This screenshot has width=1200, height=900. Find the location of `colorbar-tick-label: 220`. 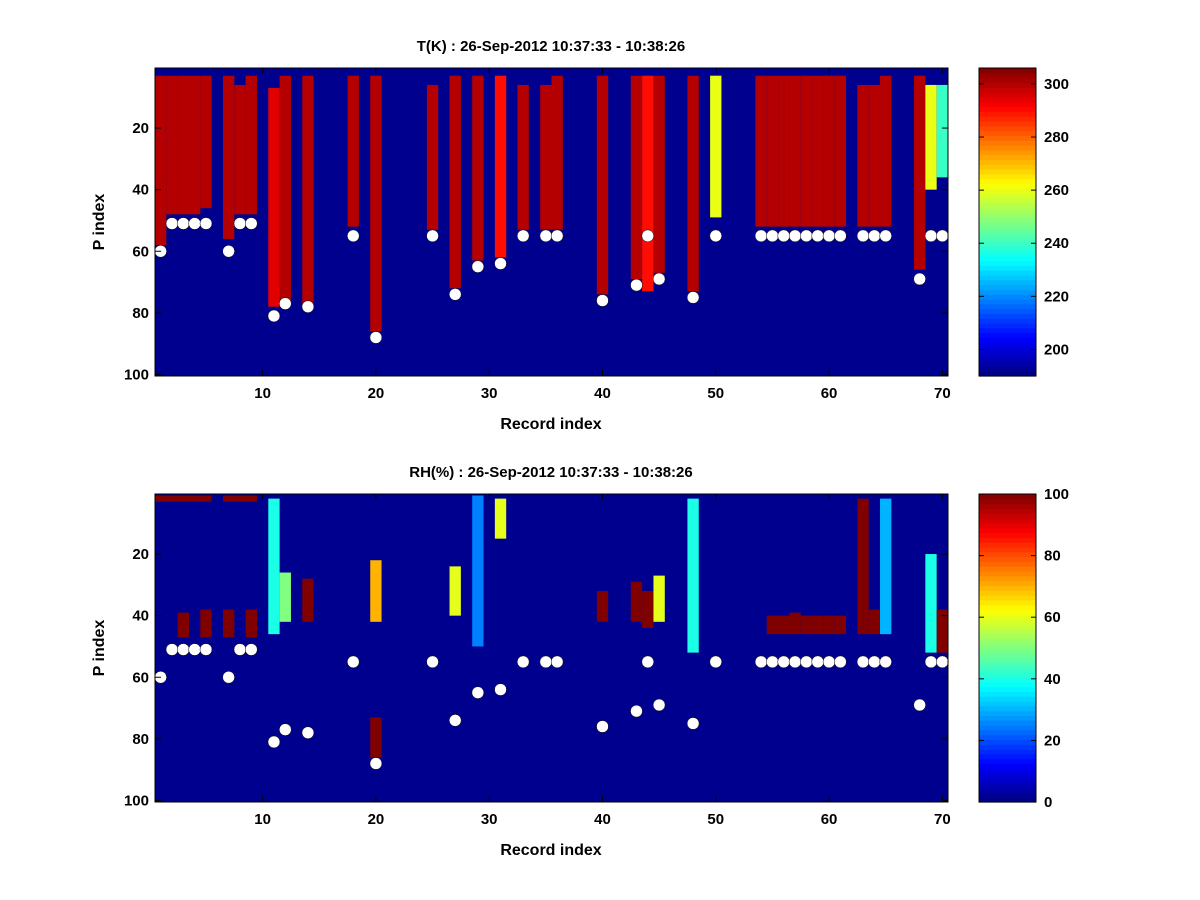

colorbar-tick-label: 220 is located at coordinates (1056, 296).